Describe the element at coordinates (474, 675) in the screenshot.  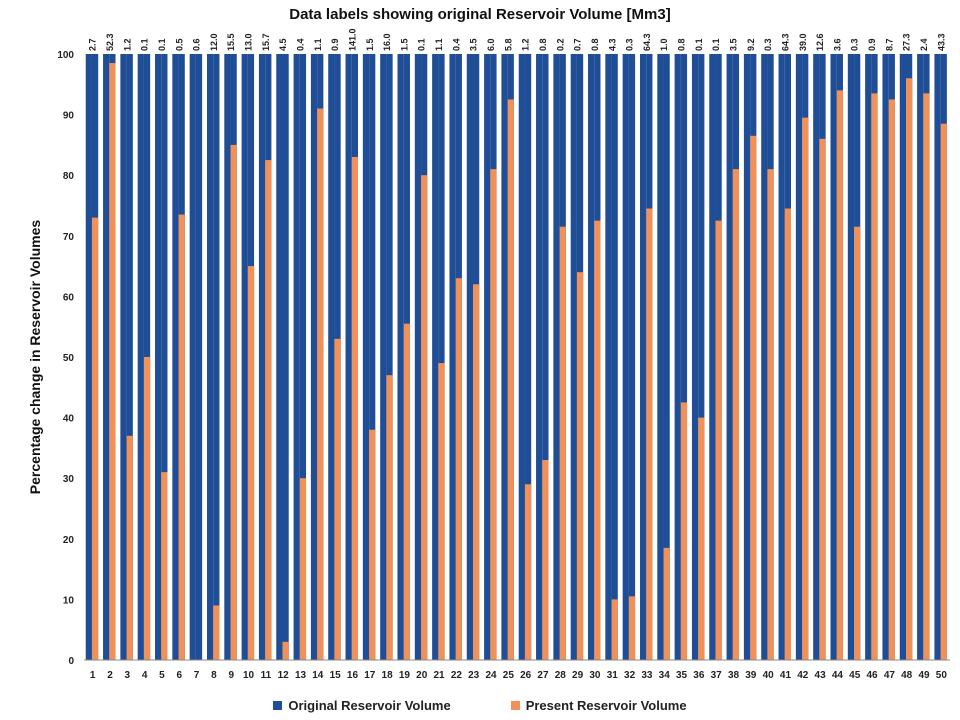
I see `x-tick-label: 23` at that location.